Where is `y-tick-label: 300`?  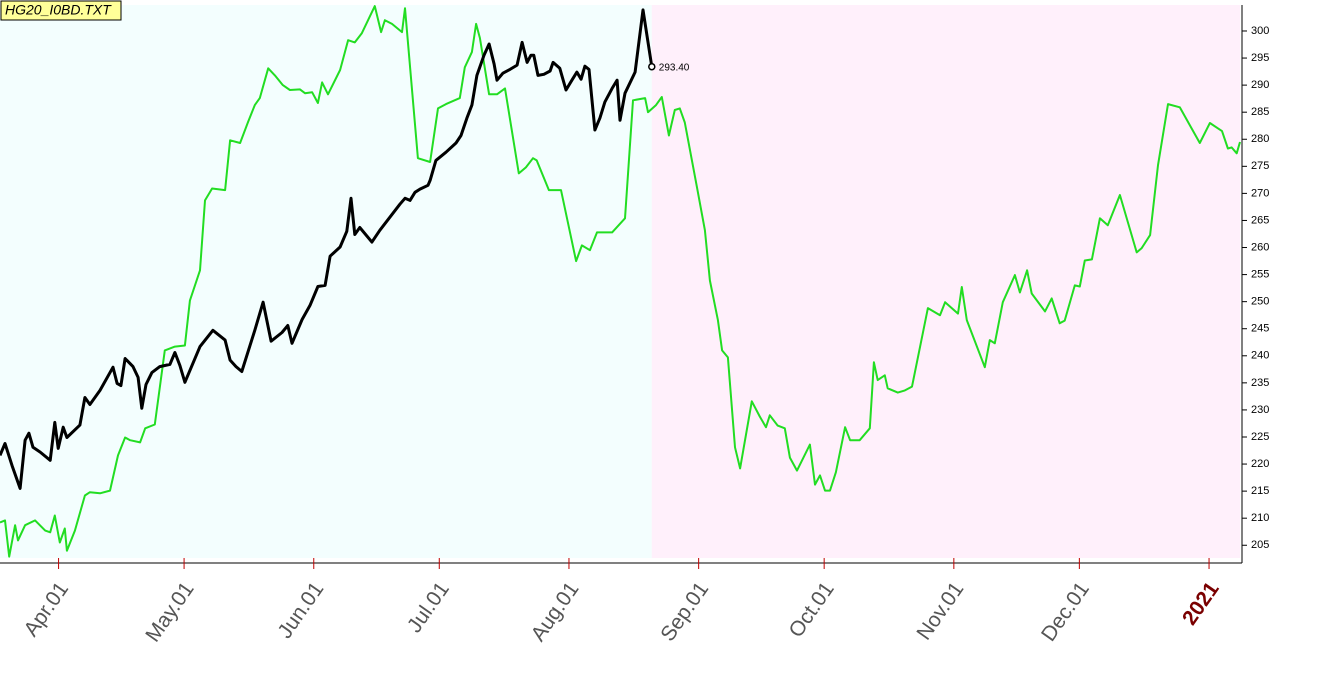 y-tick-label: 300 is located at coordinates (1260, 31).